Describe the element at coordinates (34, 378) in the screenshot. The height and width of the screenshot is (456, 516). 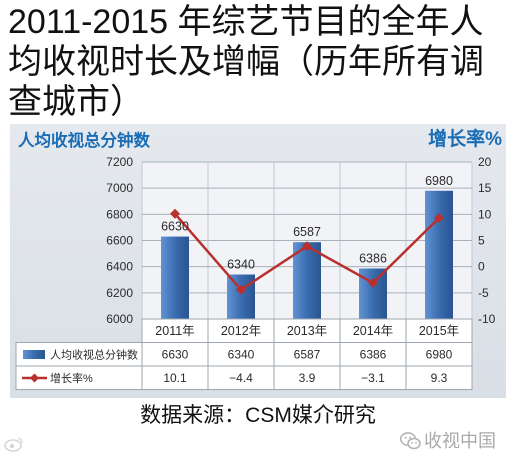
I see `legend-line-marker` at that location.